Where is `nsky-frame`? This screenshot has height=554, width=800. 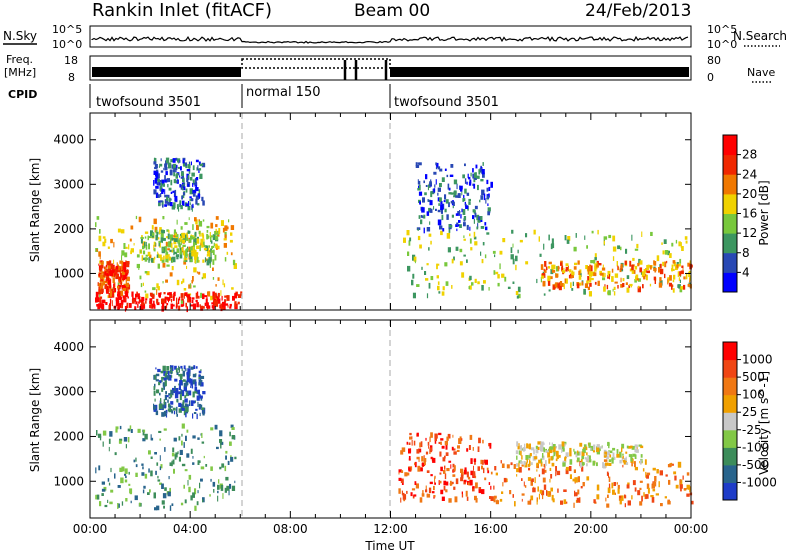
nsky-frame is located at coordinates (390, 36).